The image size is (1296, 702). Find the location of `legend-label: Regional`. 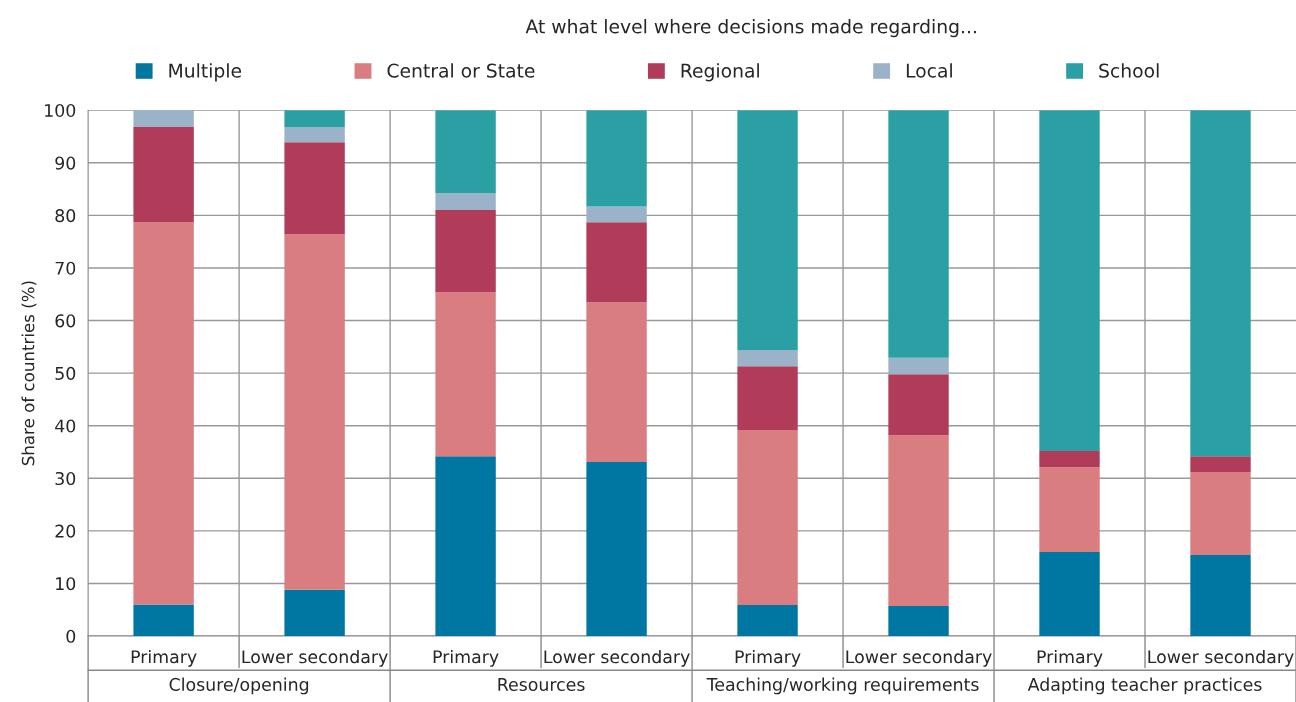

legend-label: Regional is located at coordinates (720, 72).